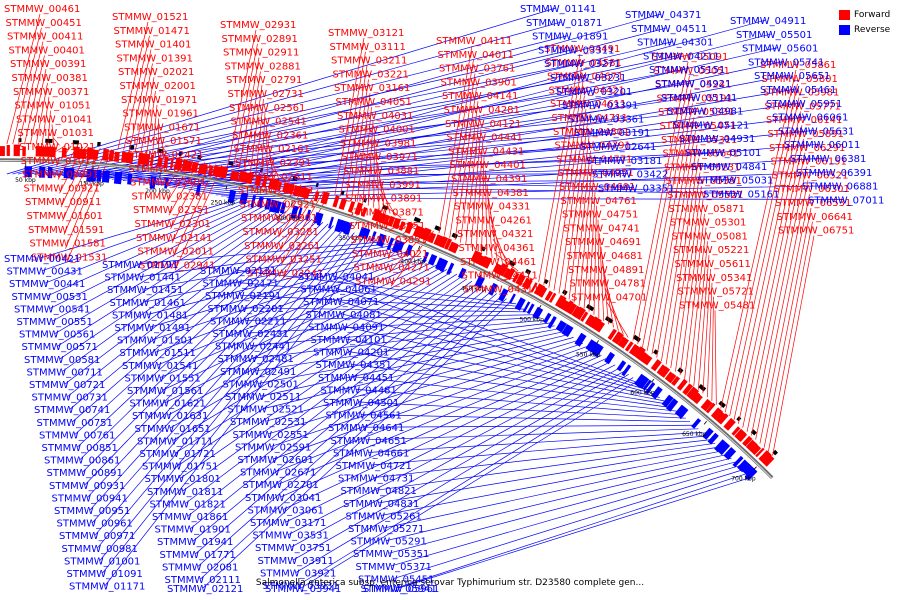  I want to click on reverse-gene-label: STMMW_03181, so click(624, 161).